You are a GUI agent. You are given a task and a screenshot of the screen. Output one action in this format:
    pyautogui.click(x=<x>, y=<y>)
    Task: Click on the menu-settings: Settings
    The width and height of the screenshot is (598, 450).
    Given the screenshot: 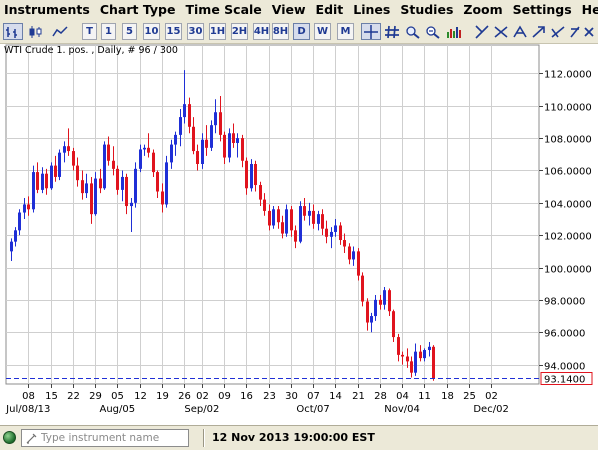 What is the action you would take?
    pyautogui.click(x=542, y=9)
    